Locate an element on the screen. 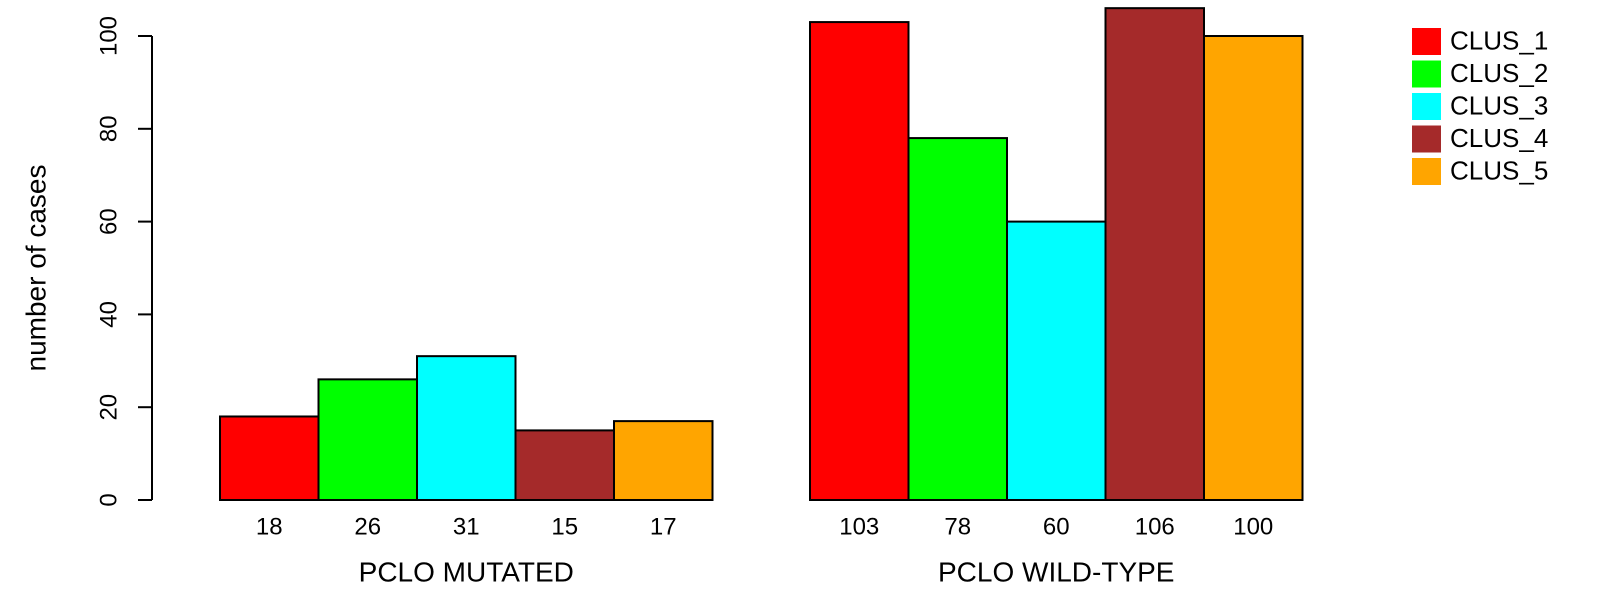  y-tick-label: 60 is located at coordinates (108, 221).